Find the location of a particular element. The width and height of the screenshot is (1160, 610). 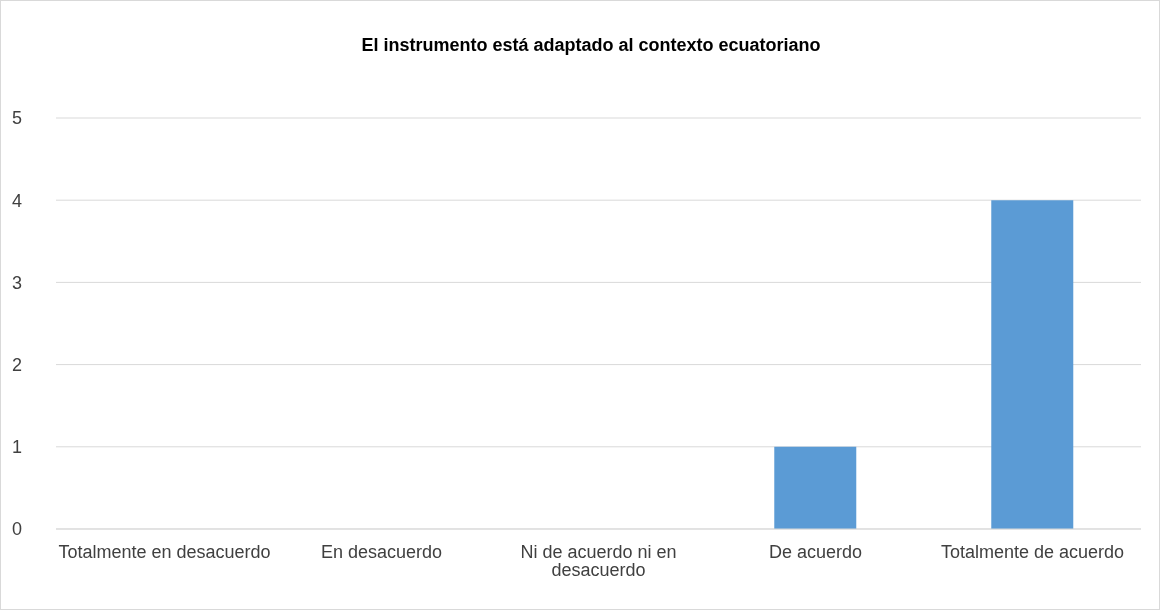

y-tick-label: 2 is located at coordinates (16, 364).